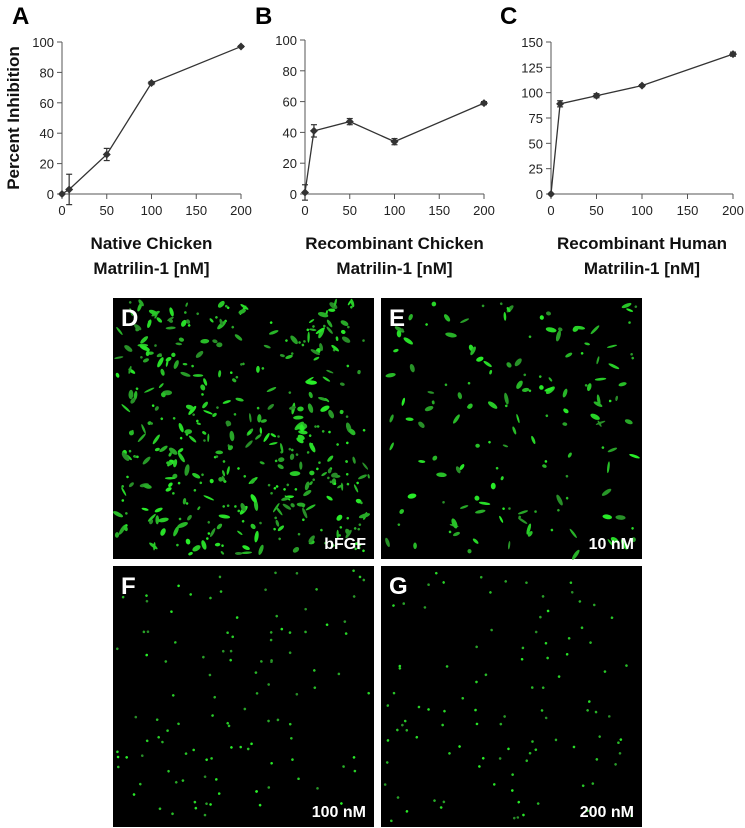 This screenshot has width=745, height=828. I want to click on panel-letter: G, so click(398, 586).